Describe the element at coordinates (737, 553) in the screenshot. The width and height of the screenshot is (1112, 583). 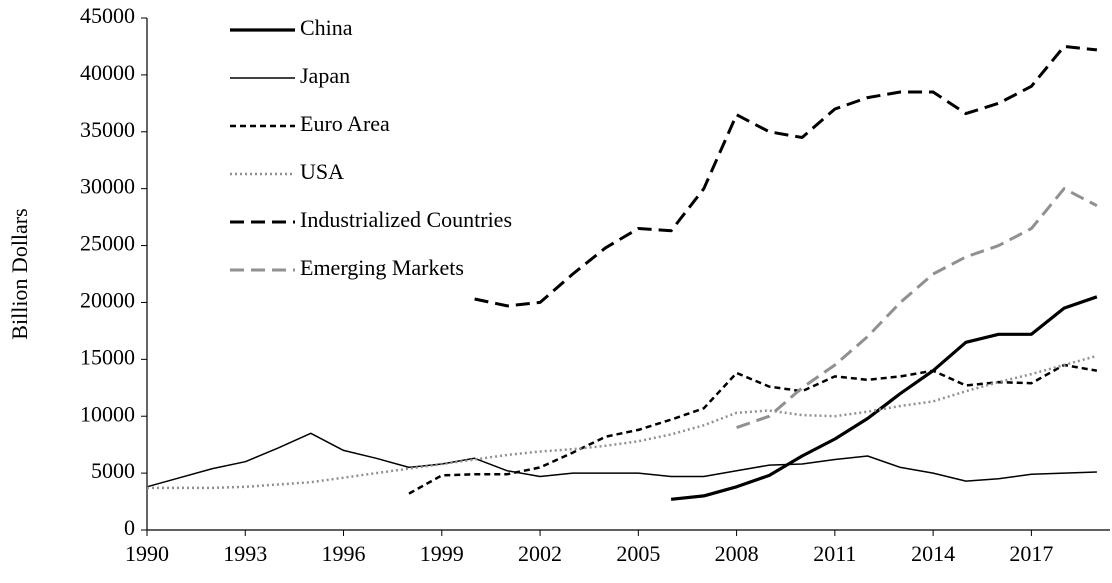
I see `x-tick-label: 2008` at that location.